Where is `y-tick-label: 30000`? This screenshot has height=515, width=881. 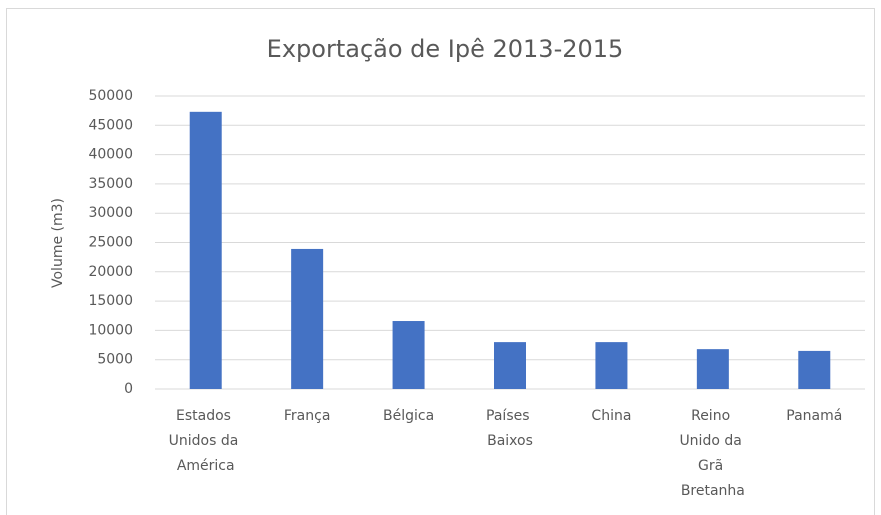 y-tick-label: 30000 is located at coordinates (110, 213).